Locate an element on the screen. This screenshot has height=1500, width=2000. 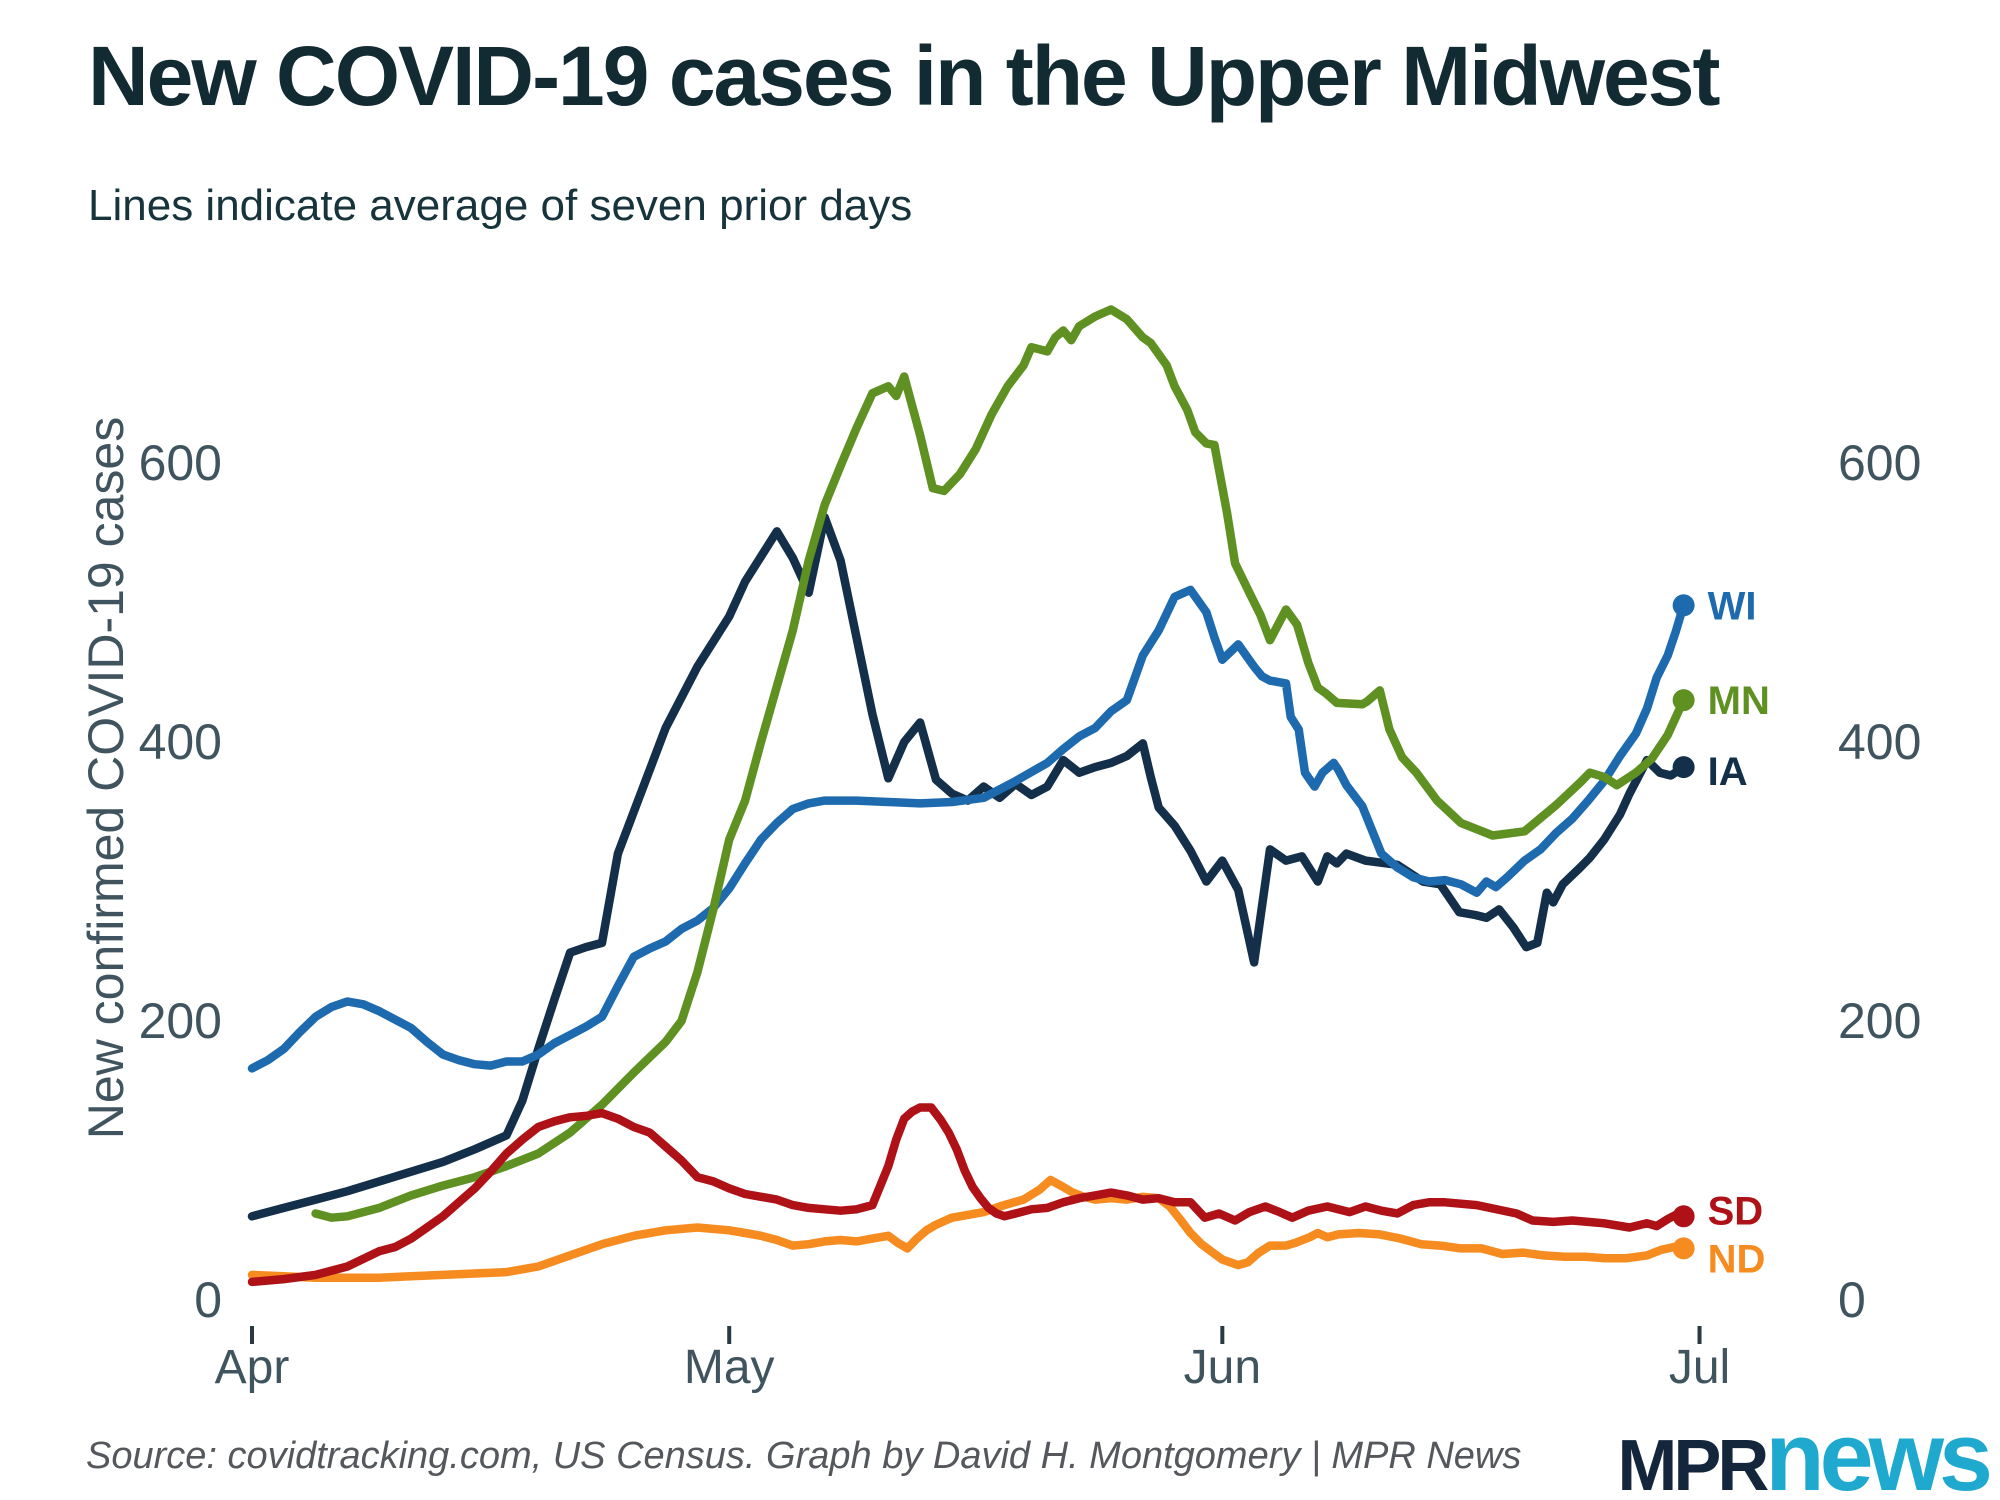
y-axis-tick-label-left-400: 400 is located at coordinates (180, 742).